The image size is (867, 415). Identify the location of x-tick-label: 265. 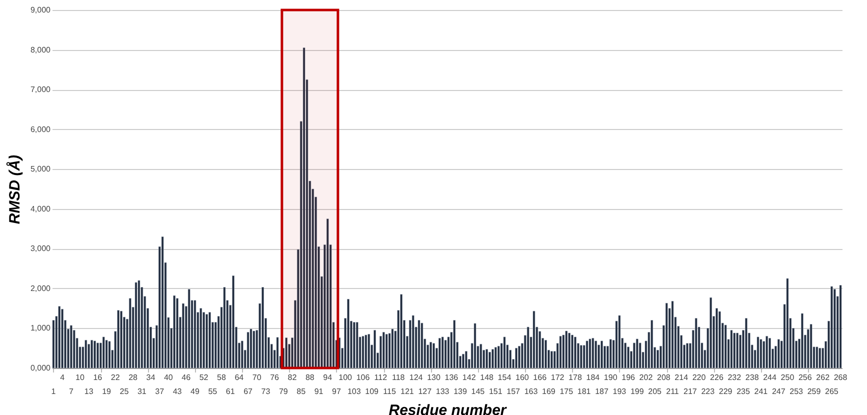
(832, 391).